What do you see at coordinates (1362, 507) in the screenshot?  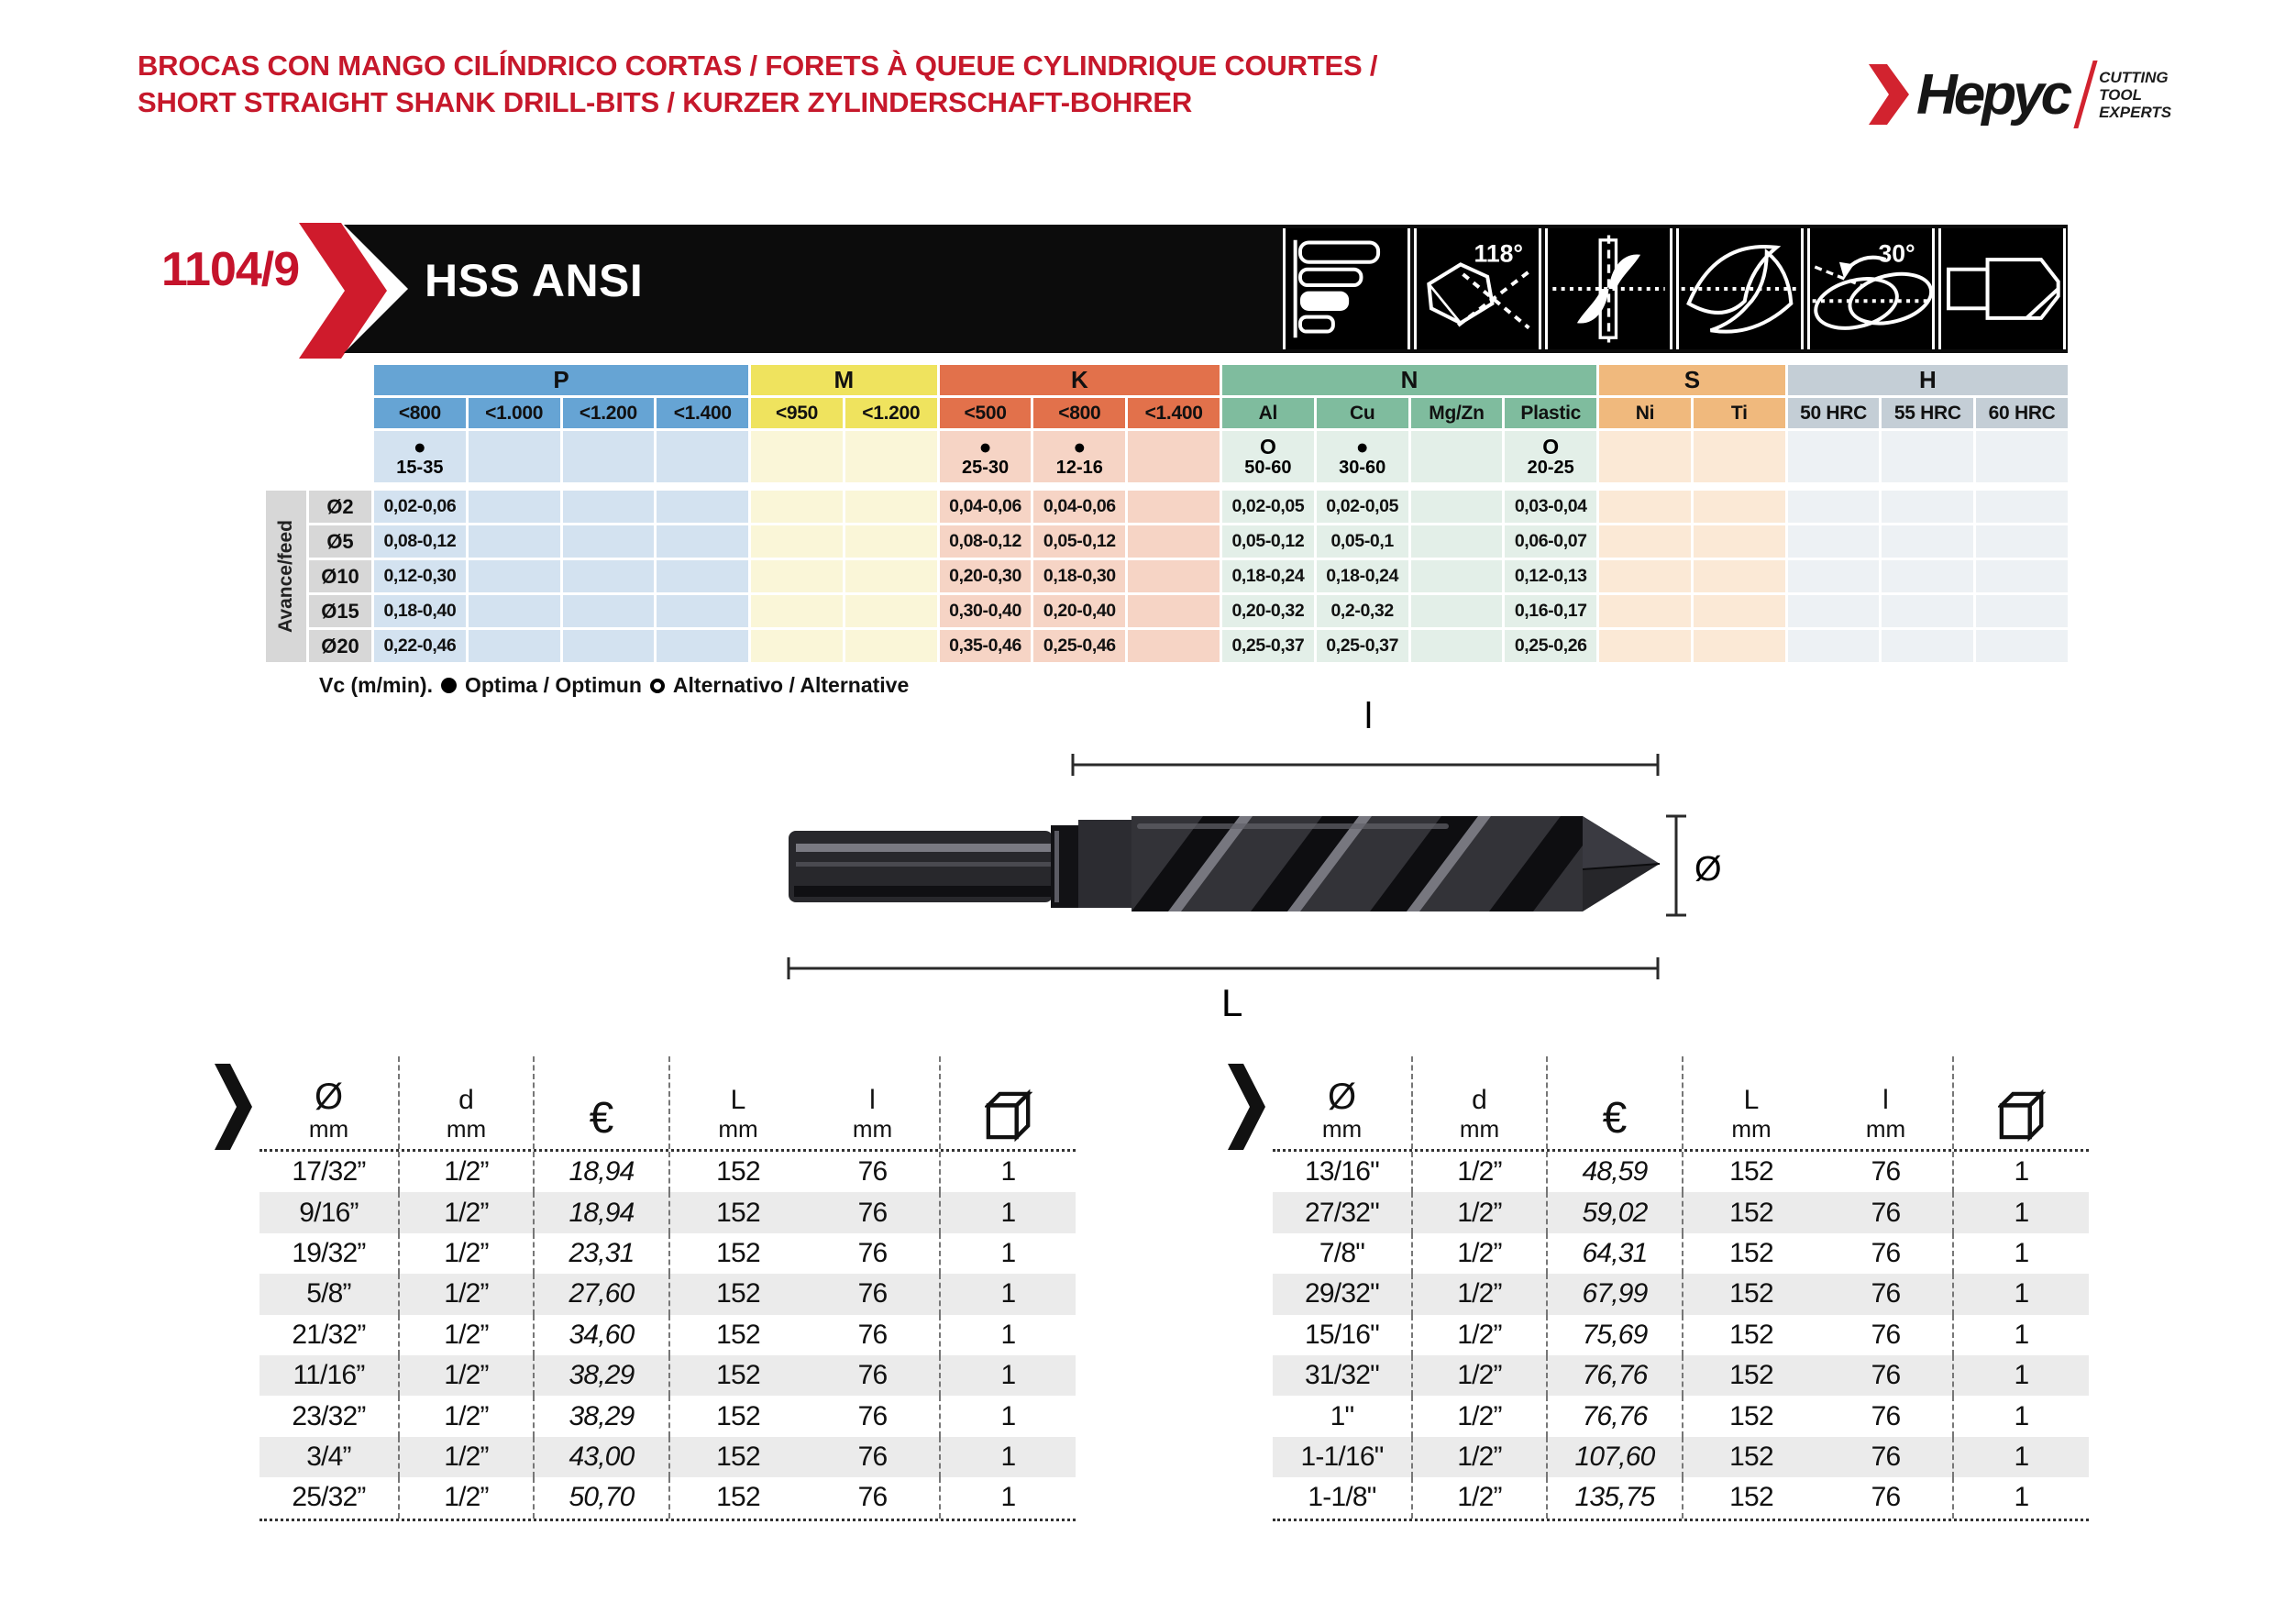 I see `vc-cell: 0,02-0,05` at bounding box center [1362, 507].